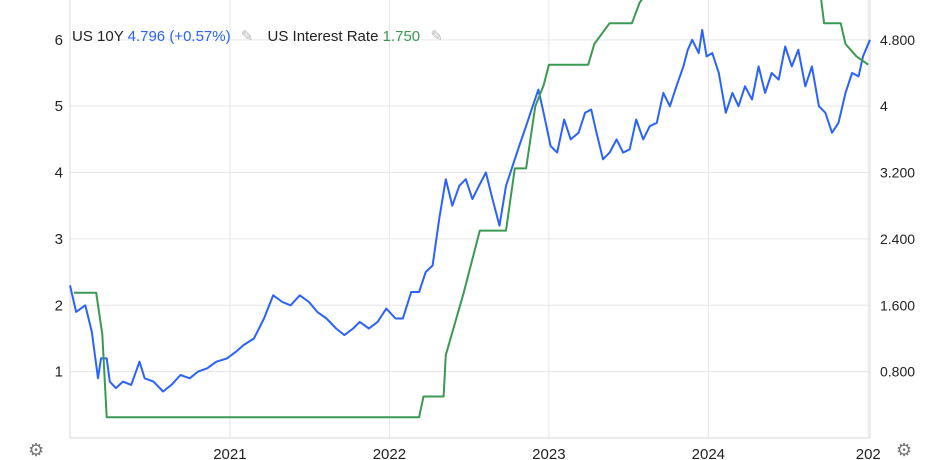 Image resolution: width=936 pixels, height=460 pixels. What do you see at coordinates (897, 239) in the screenshot?
I see `y-right-tick-label: 2.400` at bounding box center [897, 239].